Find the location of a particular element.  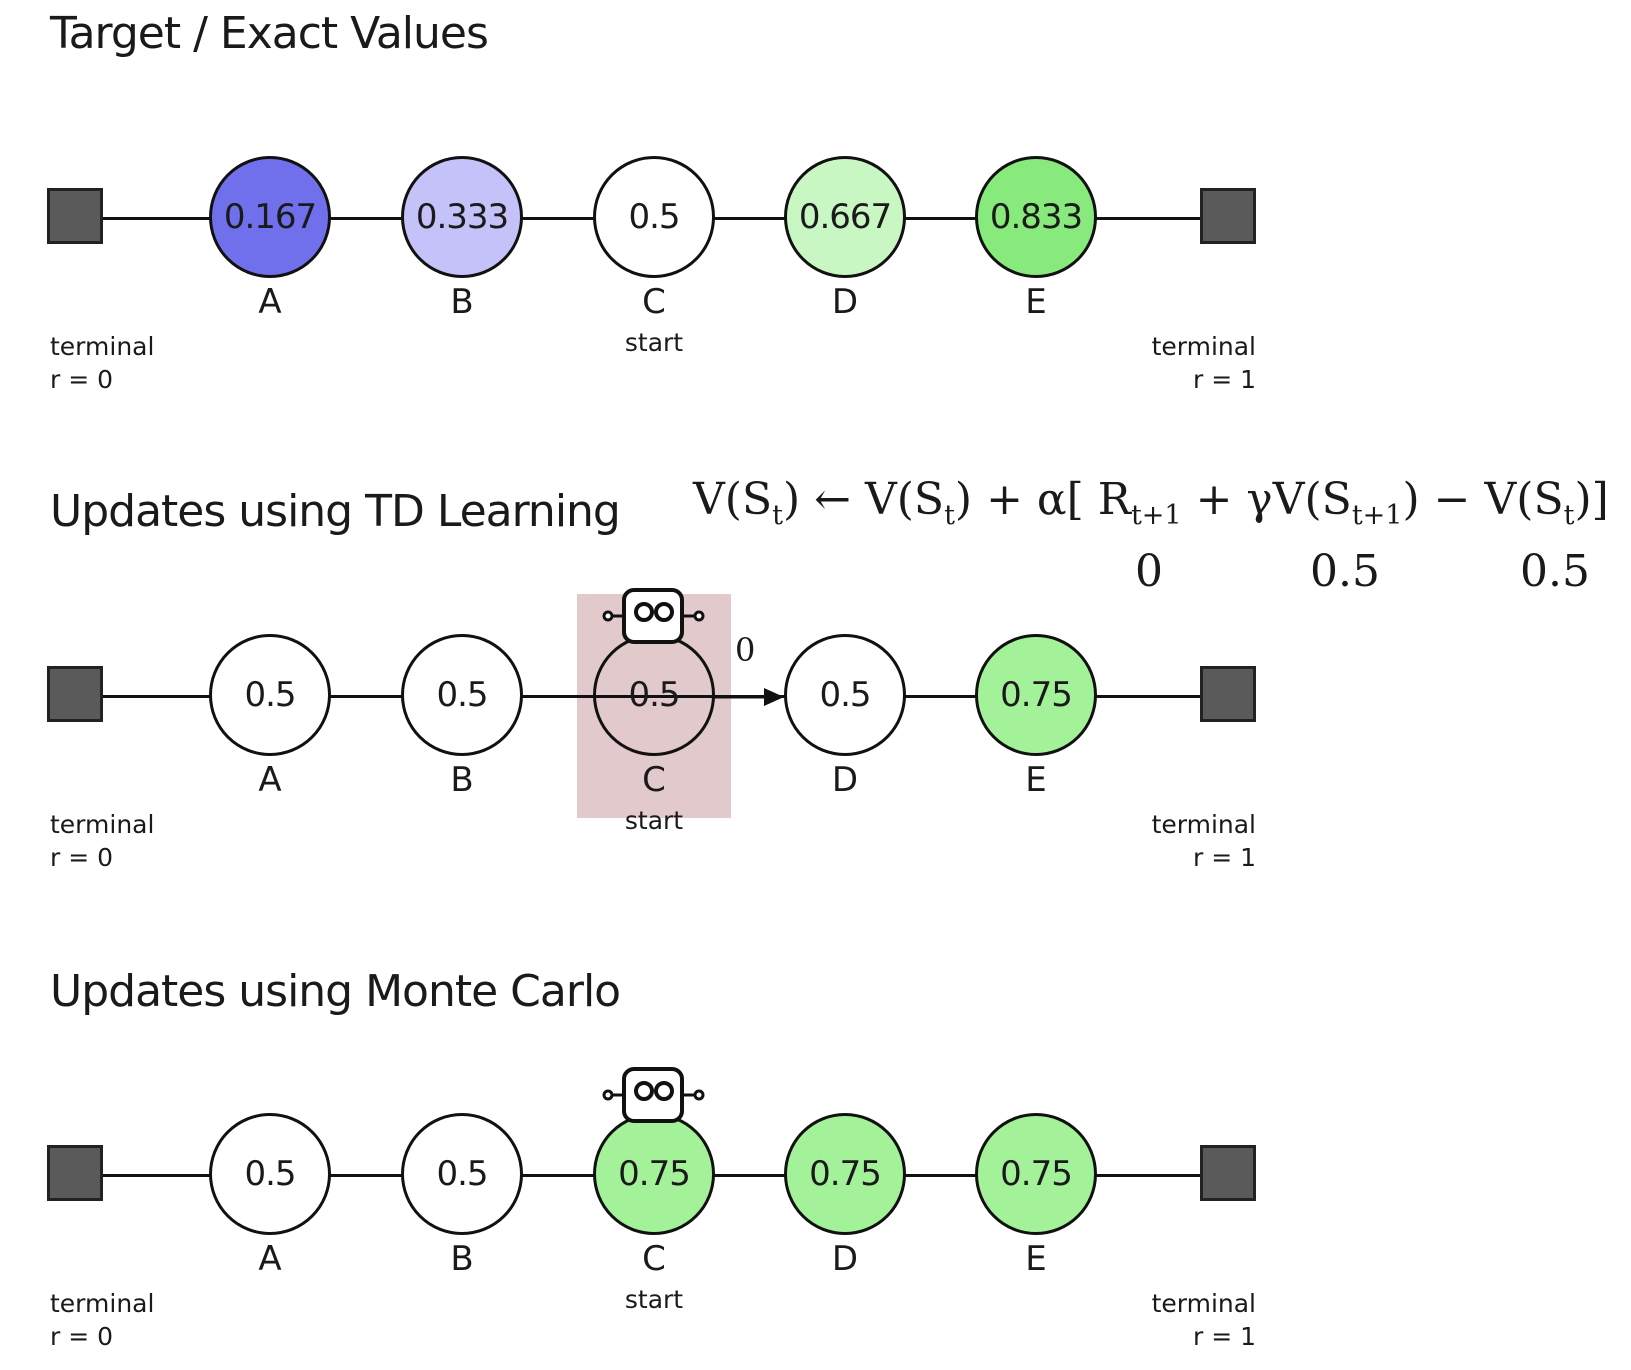

transition-reward: 0 is located at coordinates (745, 650).